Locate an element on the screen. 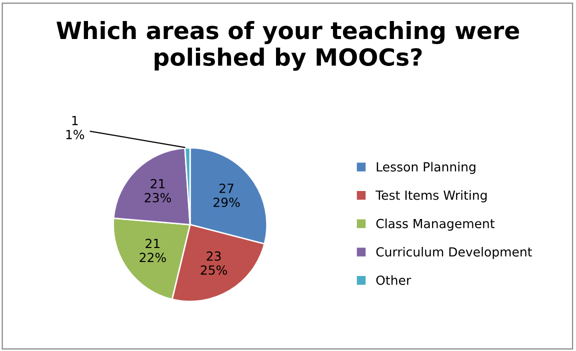  legend-label: Lesson Planning is located at coordinates (426, 168).